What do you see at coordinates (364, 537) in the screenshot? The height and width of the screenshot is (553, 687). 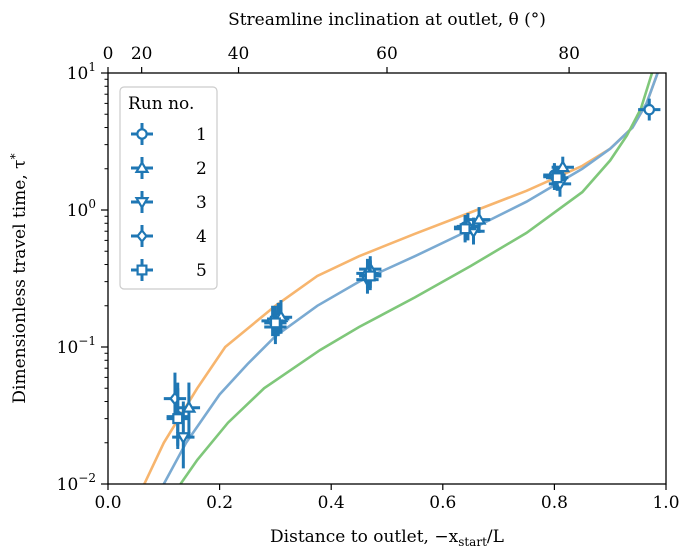 I see `x-axis-label-main: Distance to outlet, −x` at bounding box center [364, 537].